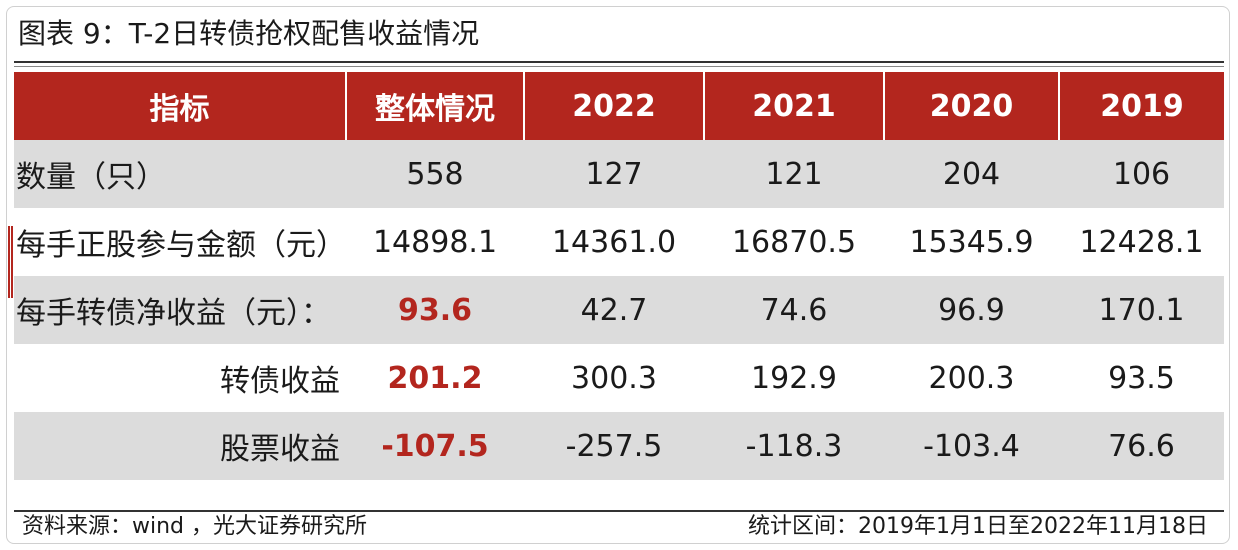 This screenshot has width=1238, height=550. Describe the element at coordinates (971, 378) in the screenshot. I see `cell-2020: 200.3` at that location.